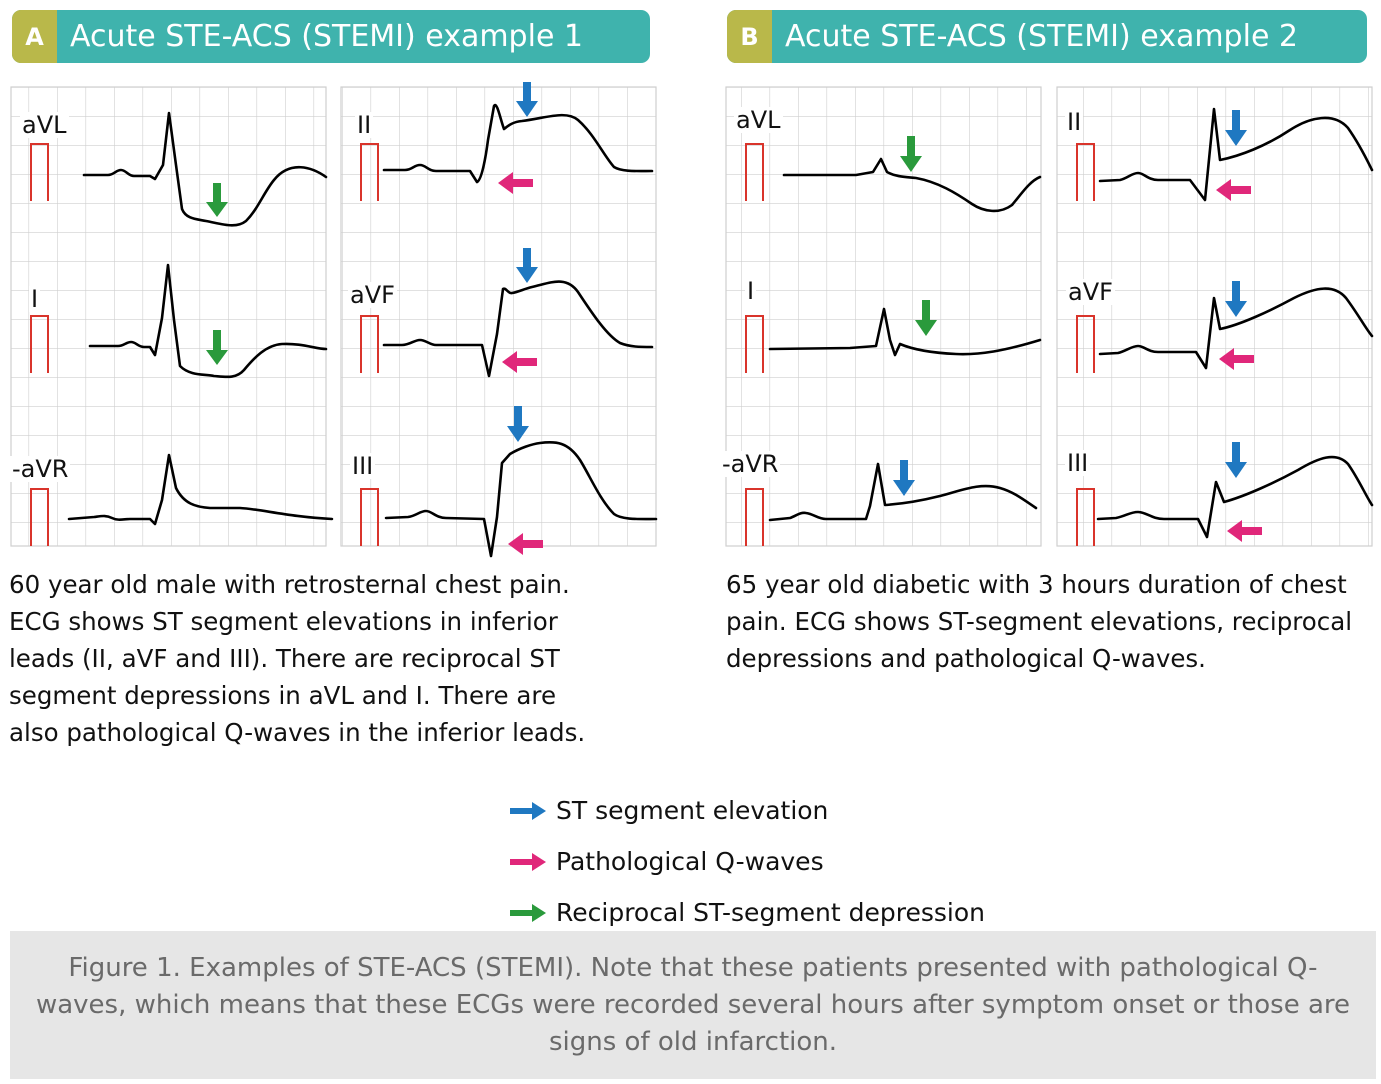  I want to click on lead-label-b-i: I, so click(751, 291).